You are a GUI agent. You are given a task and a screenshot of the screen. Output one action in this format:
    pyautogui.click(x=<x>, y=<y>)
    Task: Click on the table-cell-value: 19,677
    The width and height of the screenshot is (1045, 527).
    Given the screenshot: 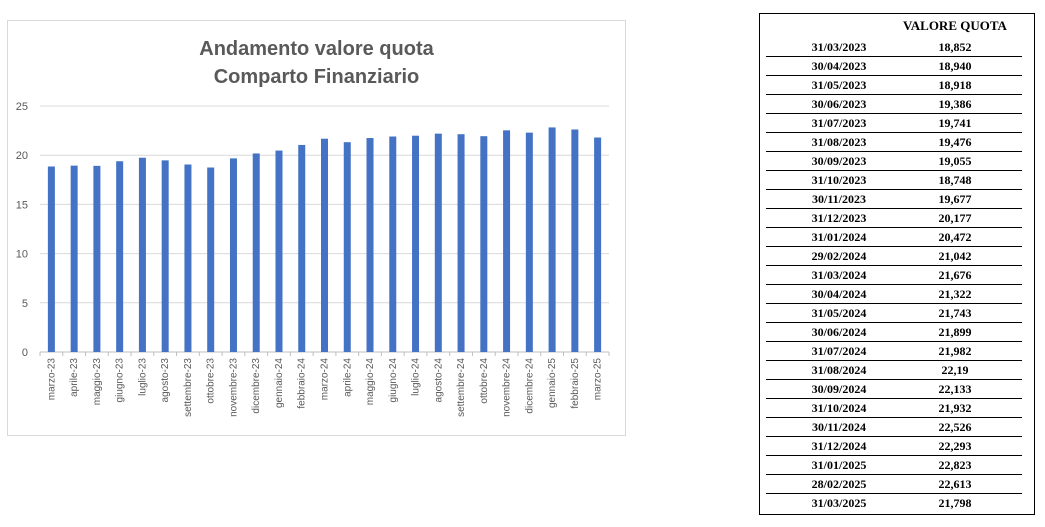 What is the action you would take?
    pyautogui.click(x=955, y=199)
    